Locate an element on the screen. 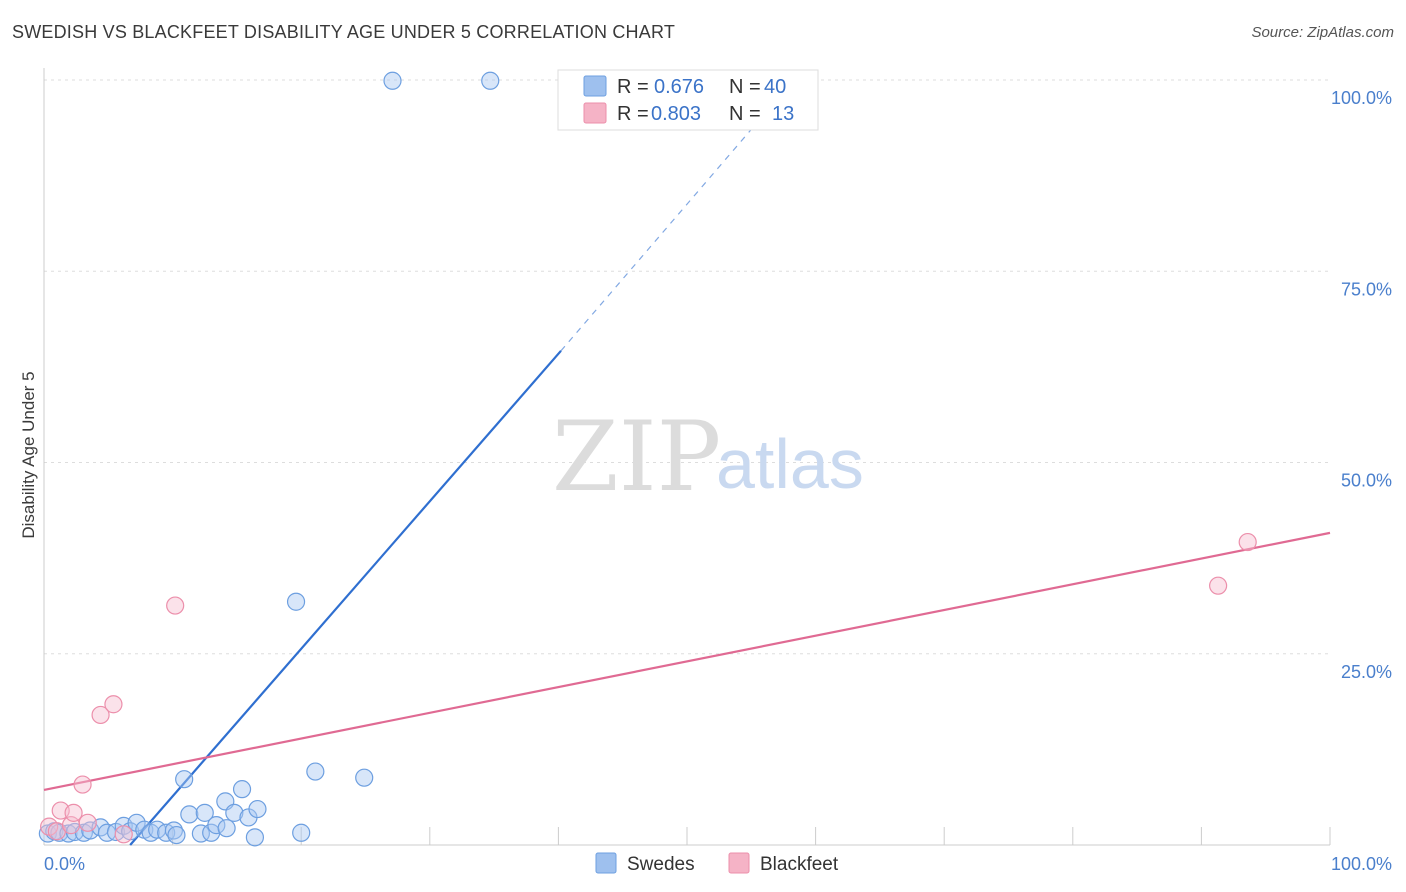 The image size is (1406, 892). y-tick-label: 100.0% is located at coordinates (1361, 98).